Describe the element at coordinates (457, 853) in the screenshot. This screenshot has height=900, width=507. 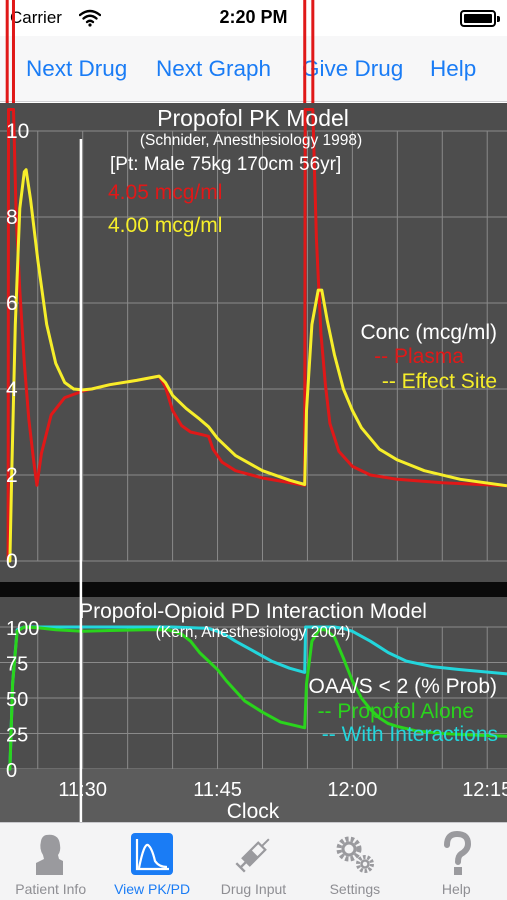
I see `question-icon` at that location.